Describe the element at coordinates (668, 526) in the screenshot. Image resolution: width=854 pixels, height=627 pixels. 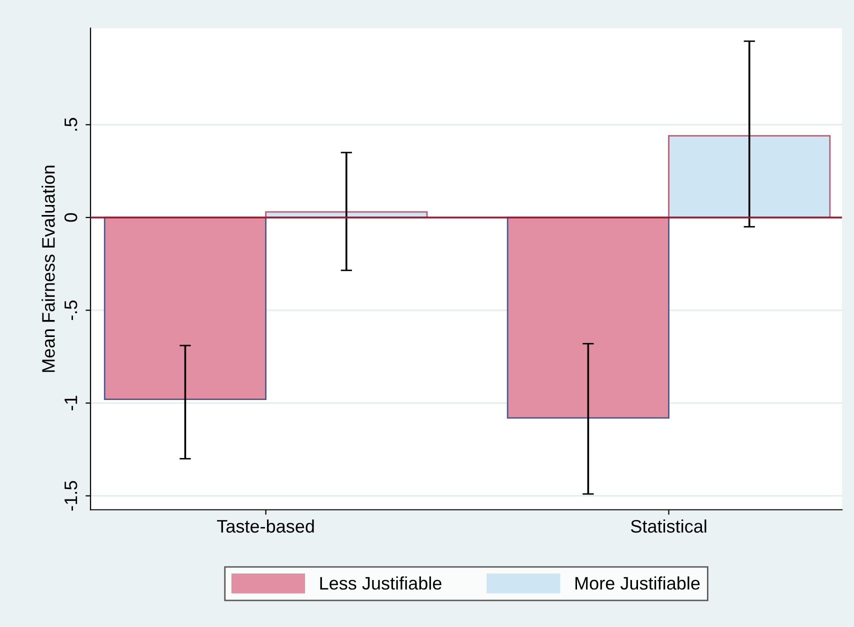
I see `x-tick-label: Statistical` at that location.